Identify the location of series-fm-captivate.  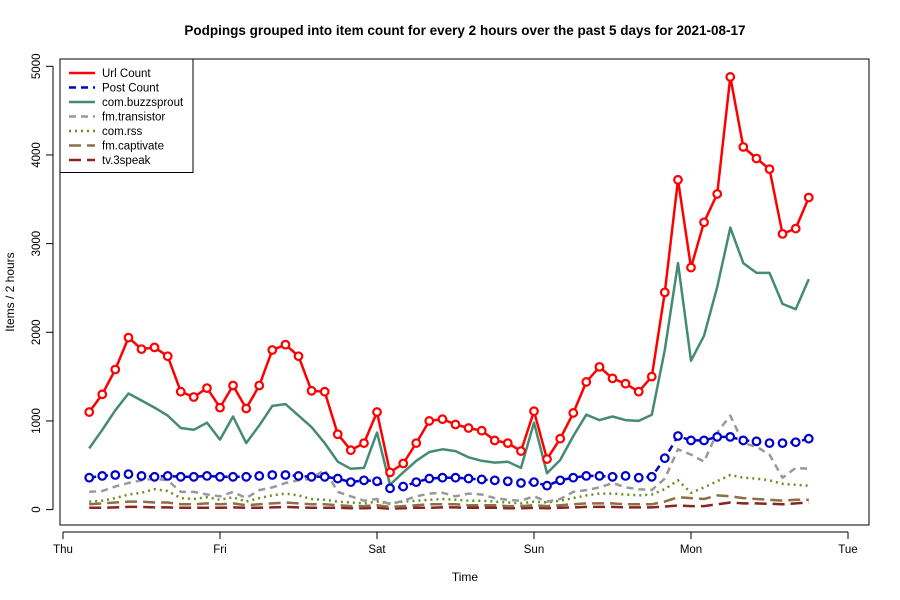
(449, 501).